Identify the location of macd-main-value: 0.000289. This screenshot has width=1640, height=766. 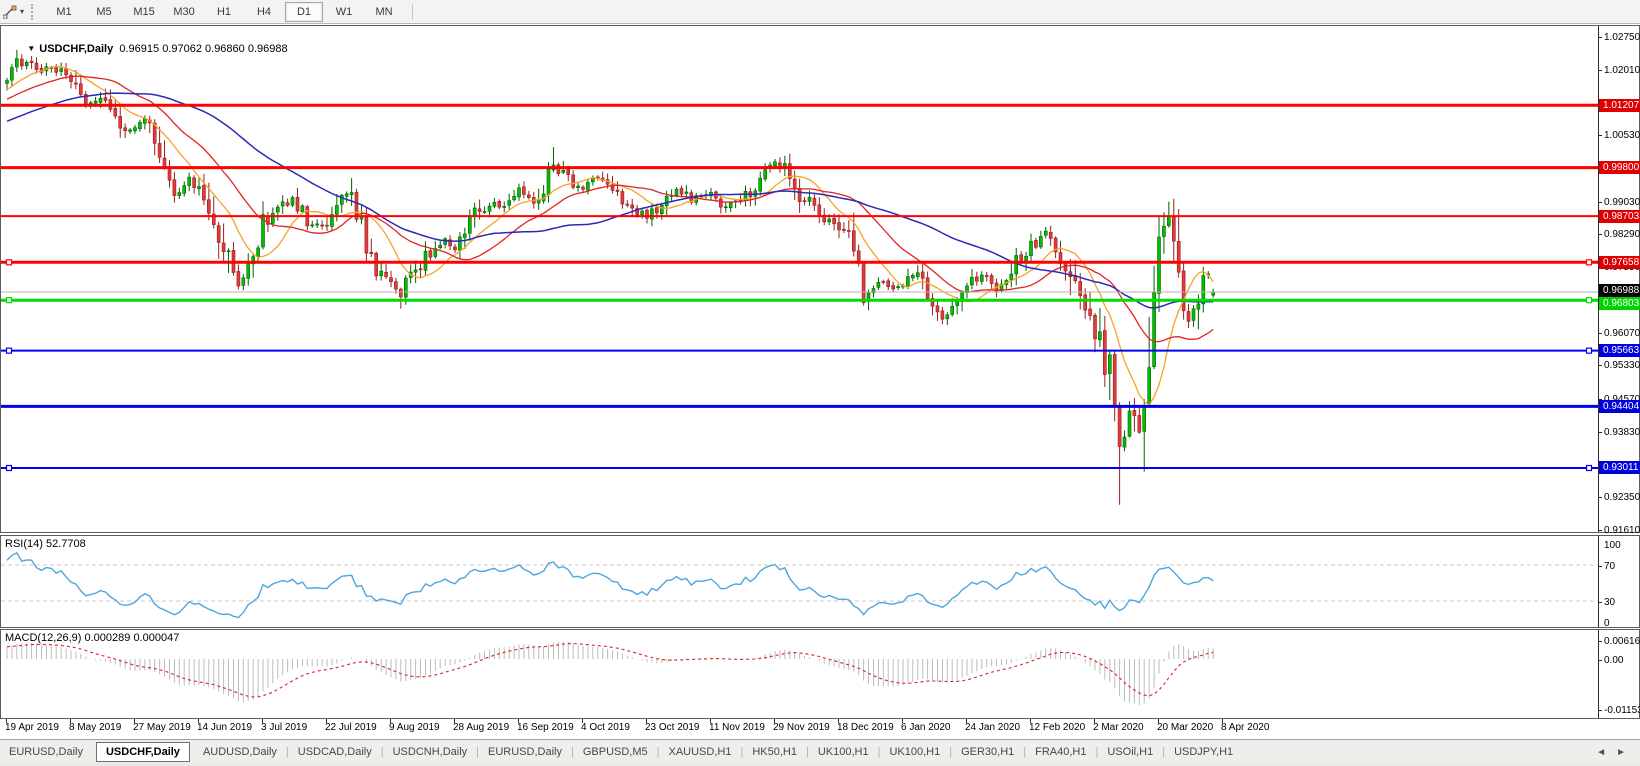
(107, 638).